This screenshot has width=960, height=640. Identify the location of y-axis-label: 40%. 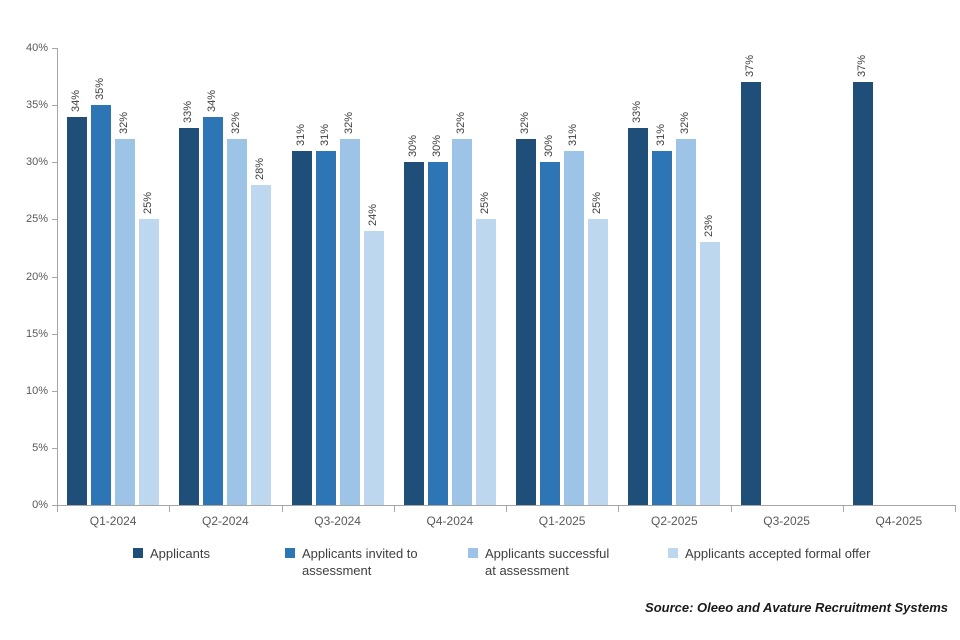
(36, 48).